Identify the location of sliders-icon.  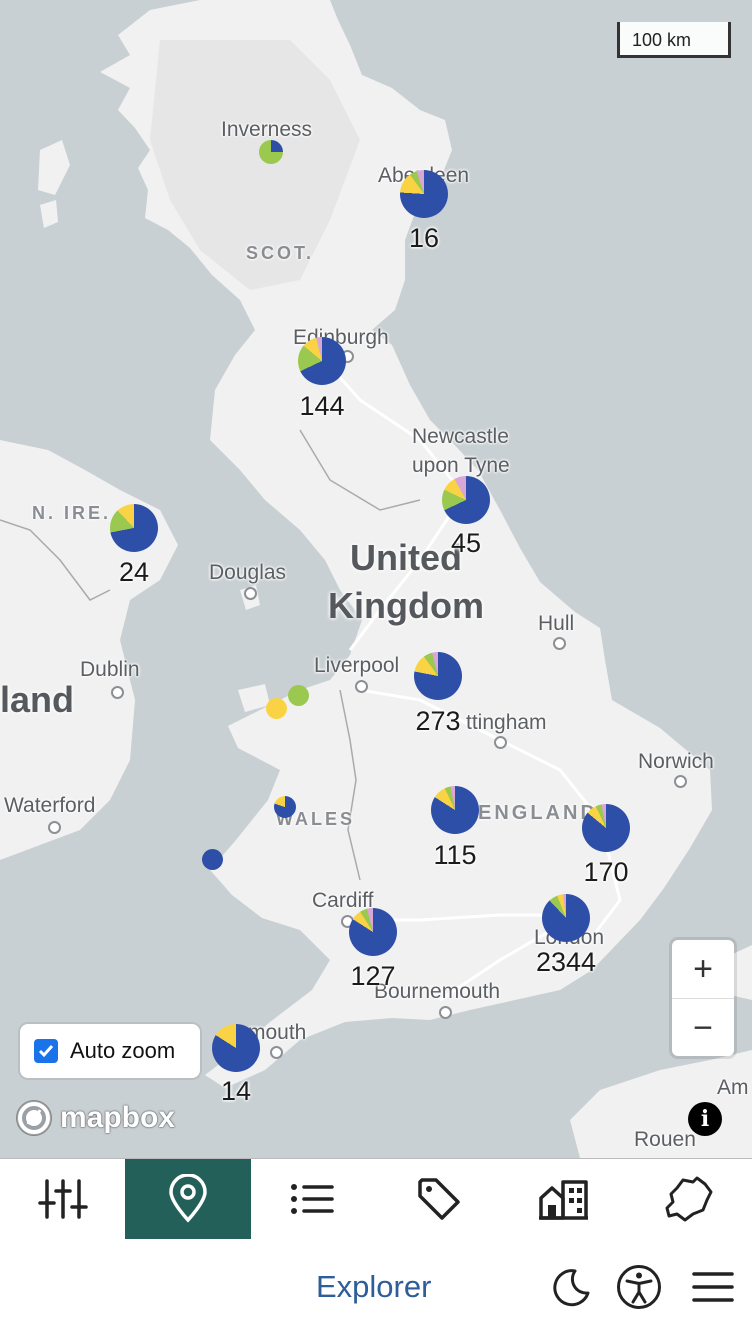
(62, 1199).